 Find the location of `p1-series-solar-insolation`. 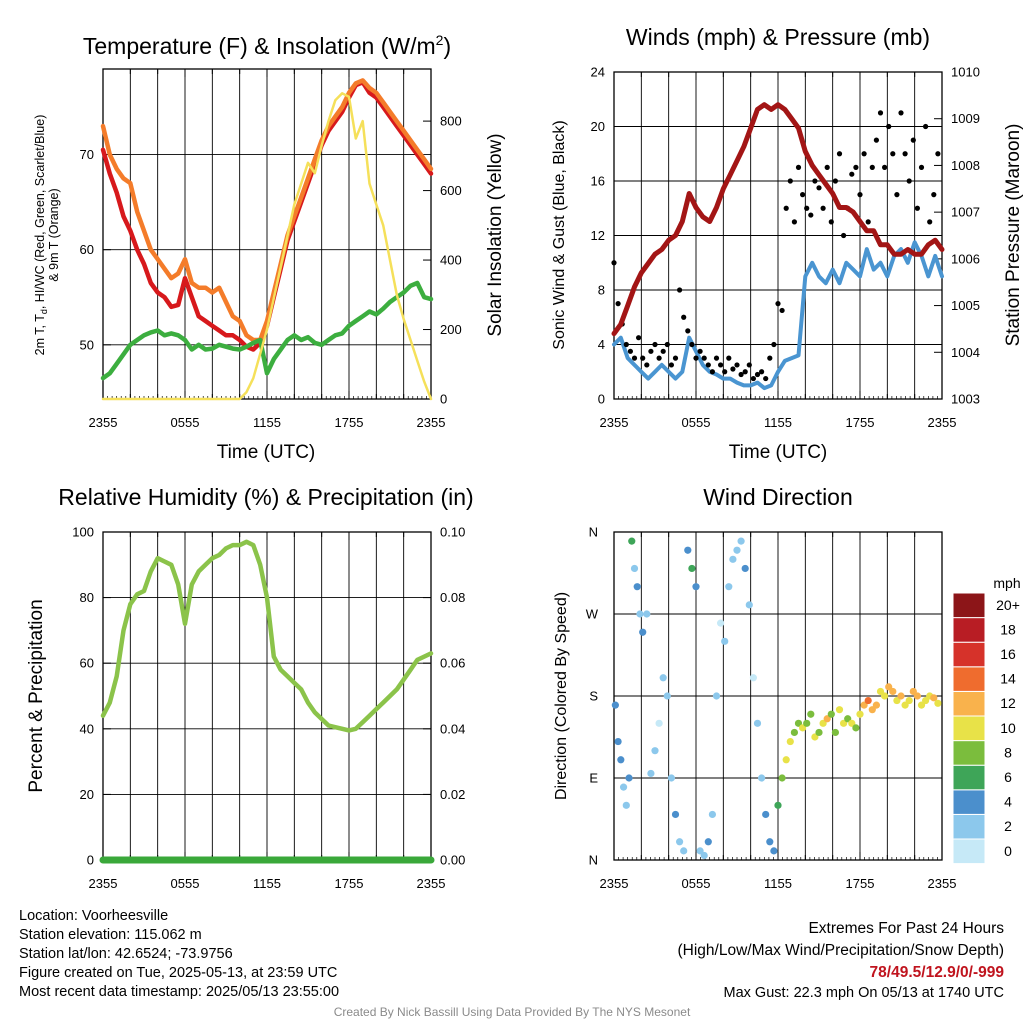

p1-series-solar-insolation is located at coordinates (267, 246).